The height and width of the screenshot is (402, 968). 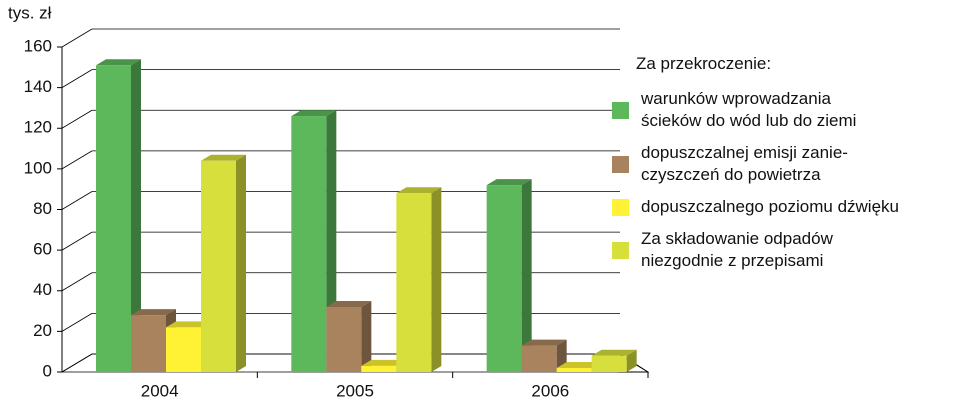 I want to click on x-tick-label: 2006, so click(x=550, y=390).